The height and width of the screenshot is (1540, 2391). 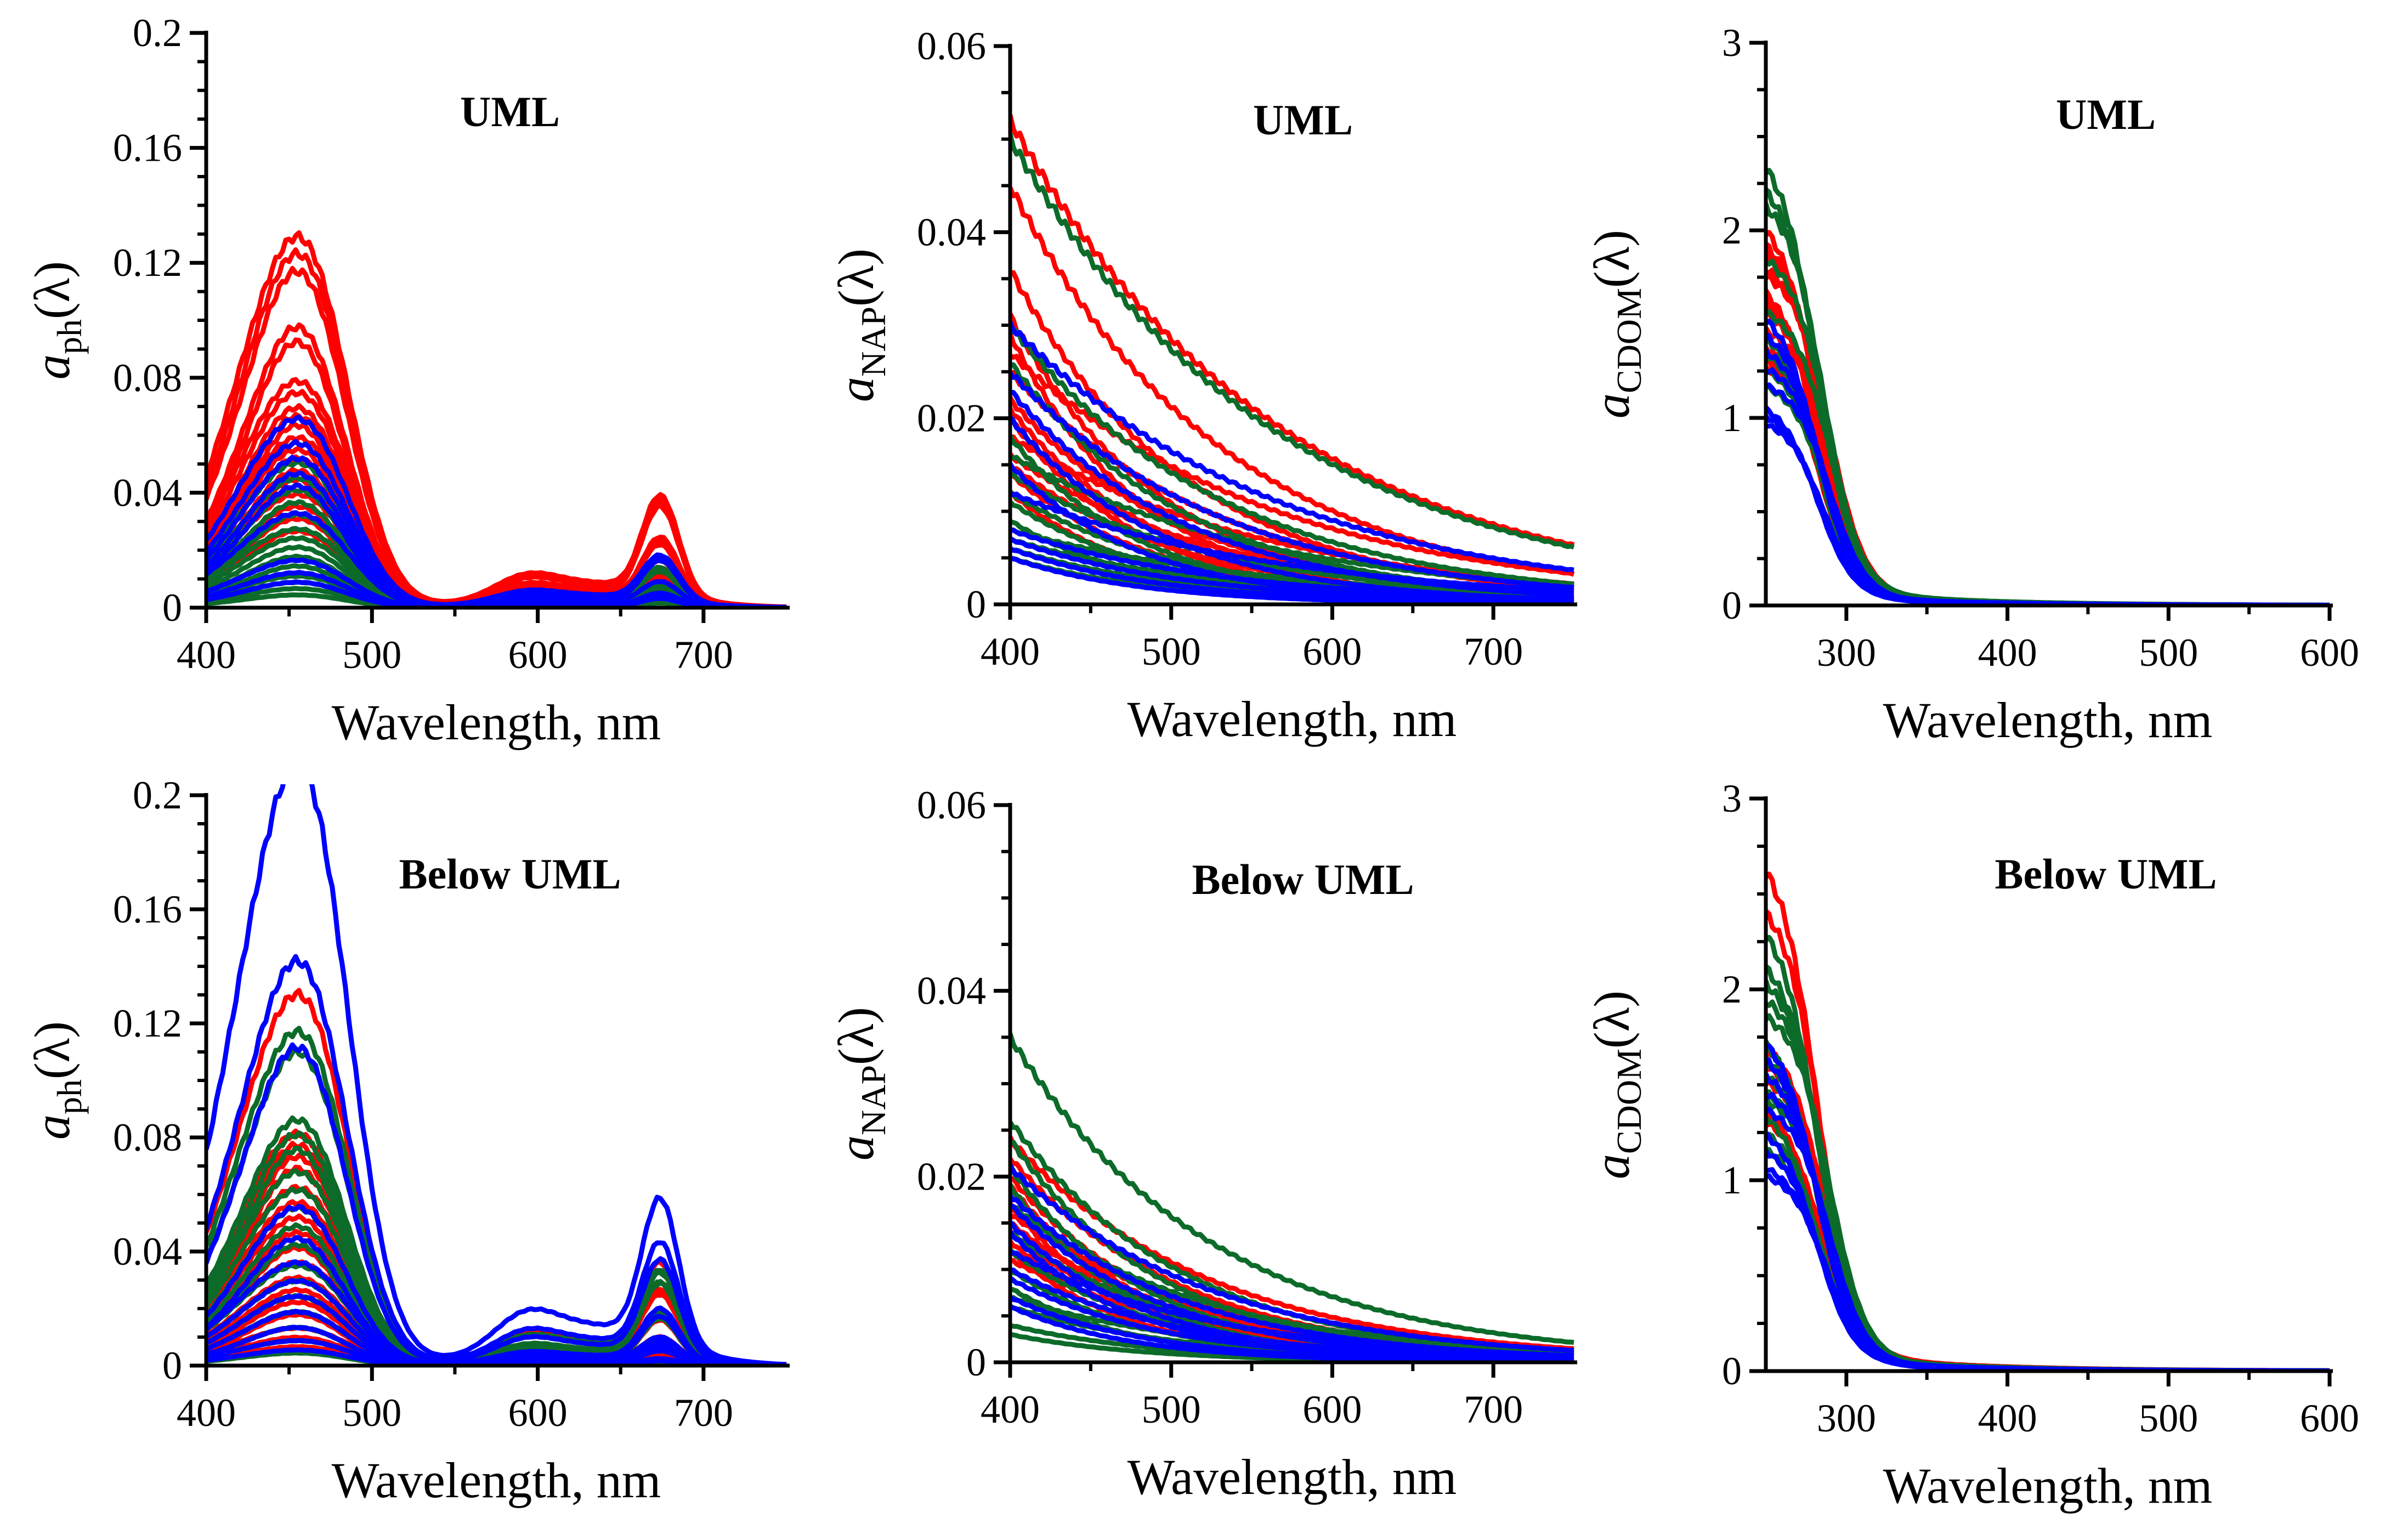 I want to click on y-tick-label: 2, so click(x=1732, y=989).